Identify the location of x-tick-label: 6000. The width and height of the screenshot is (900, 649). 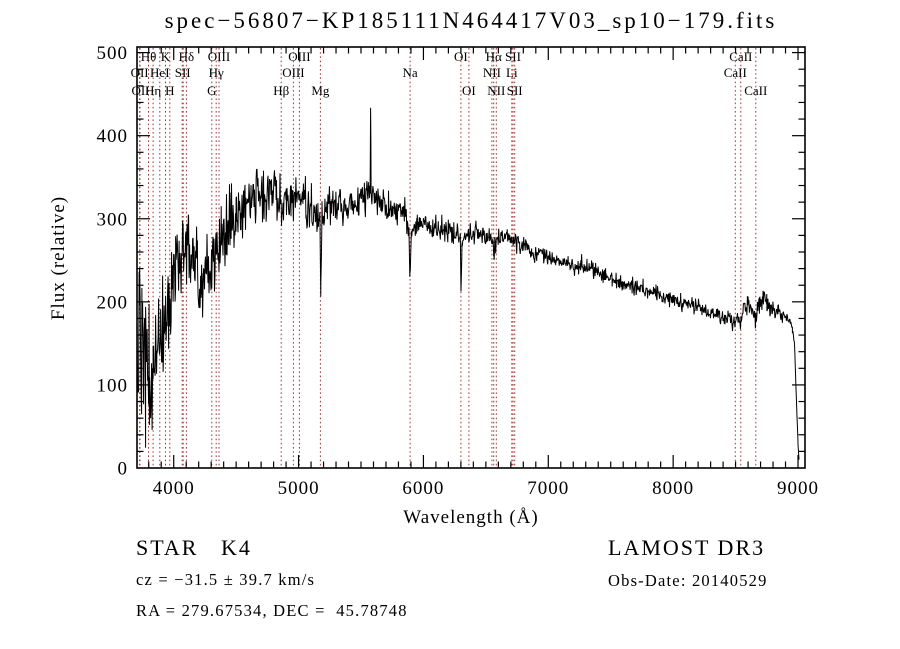
(423, 488).